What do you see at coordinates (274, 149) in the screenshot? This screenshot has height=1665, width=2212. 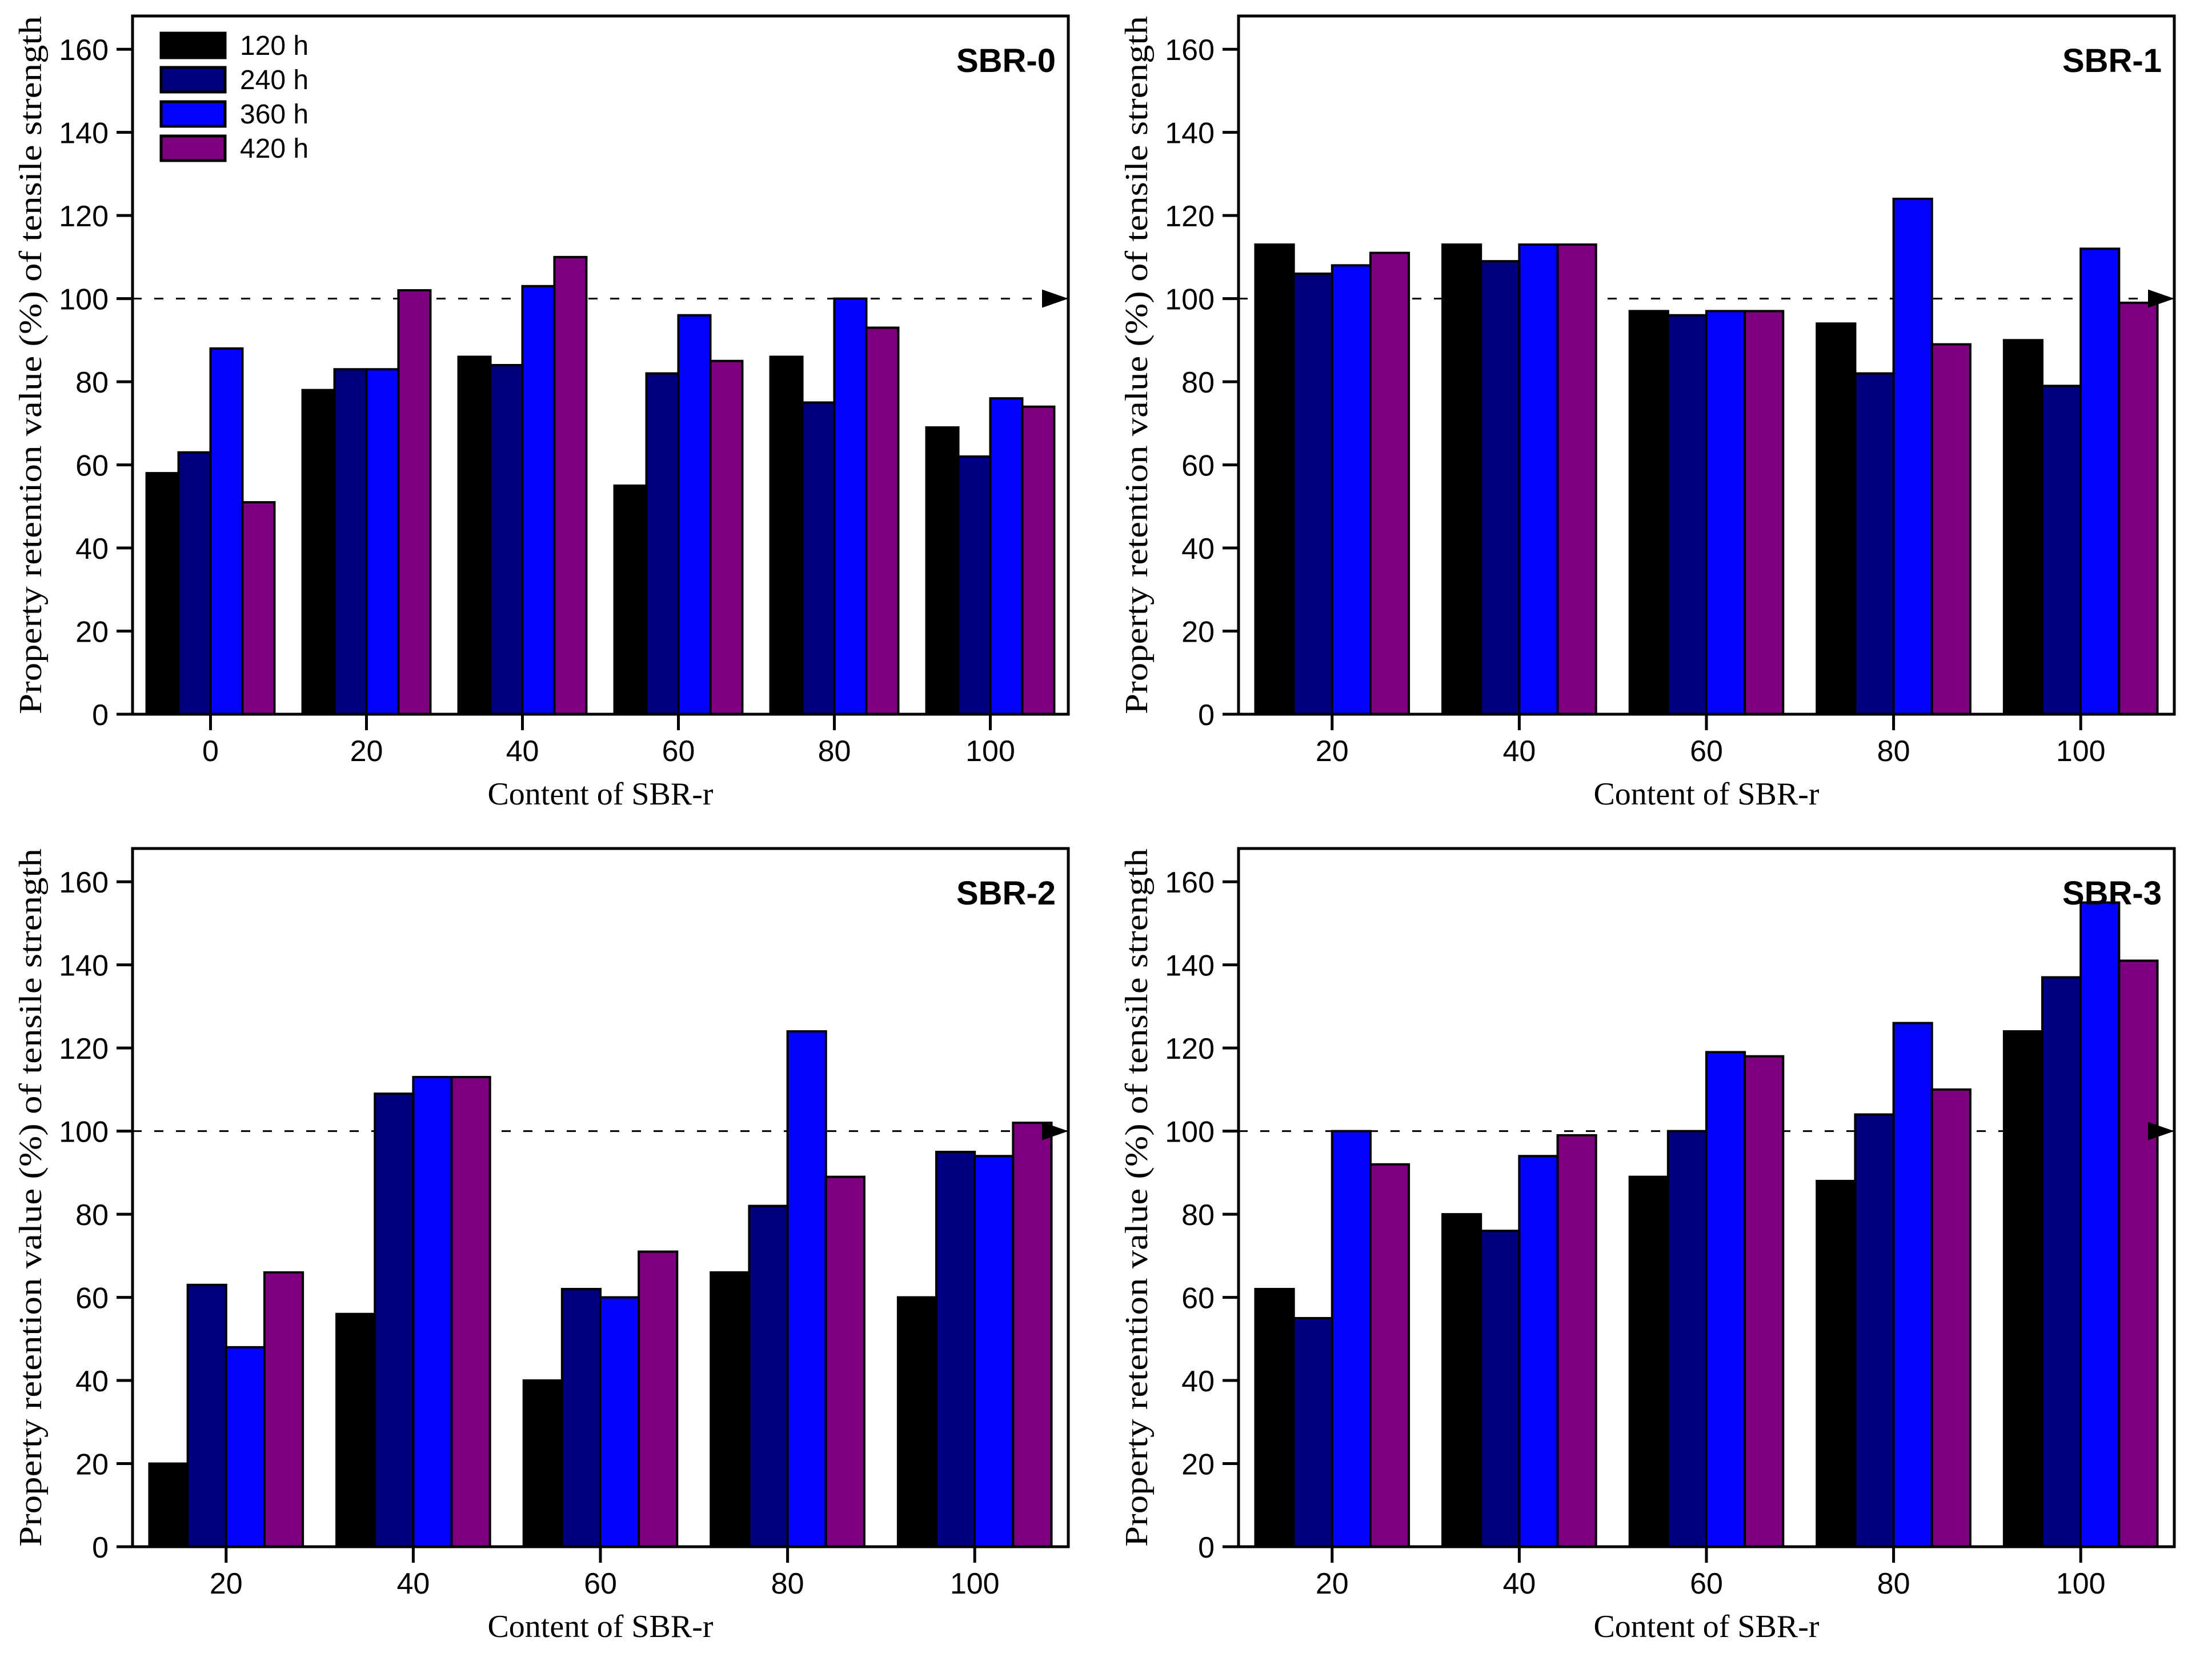 I see `legend-label-420h: 420 h` at bounding box center [274, 149].